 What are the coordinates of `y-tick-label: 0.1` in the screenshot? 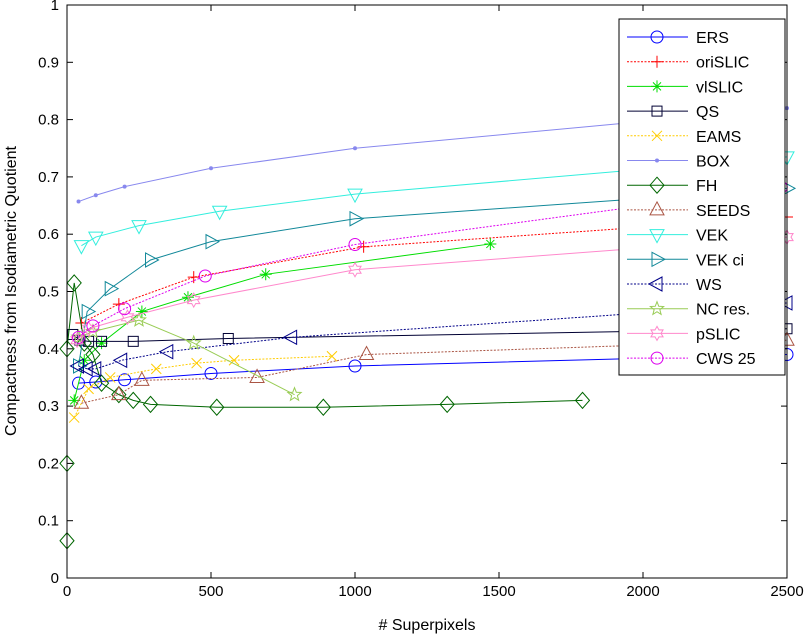 It's located at (48, 521).